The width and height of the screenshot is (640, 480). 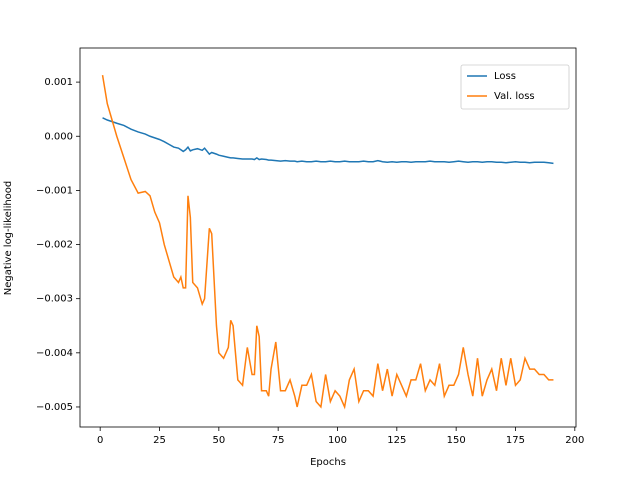 What do you see at coordinates (337, 440) in the screenshot?
I see `x-tick-label: 100` at bounding box center [337, 440].